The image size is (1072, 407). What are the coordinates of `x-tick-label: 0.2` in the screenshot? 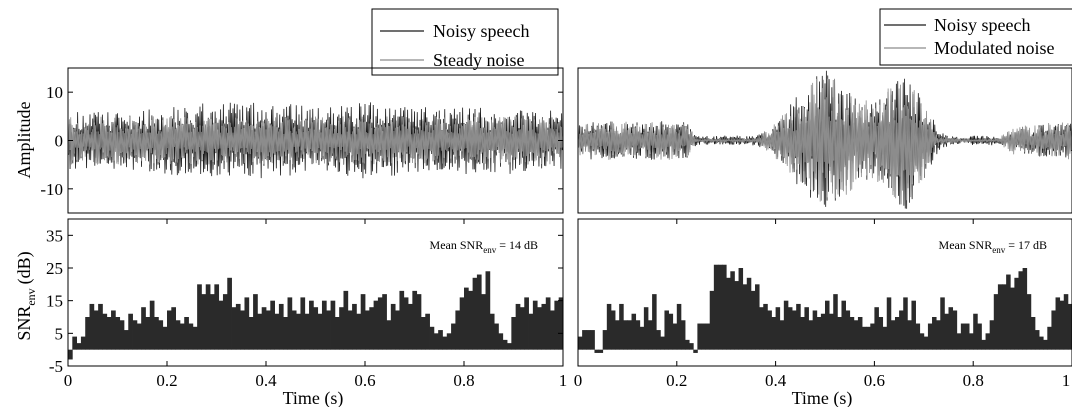 It's located at (166, 380).